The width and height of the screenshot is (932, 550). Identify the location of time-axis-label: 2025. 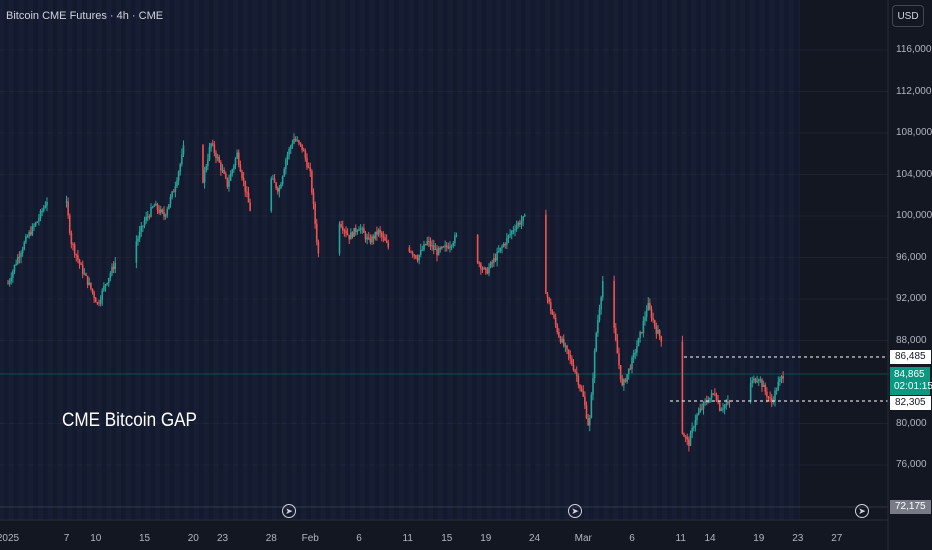
(10, 538).